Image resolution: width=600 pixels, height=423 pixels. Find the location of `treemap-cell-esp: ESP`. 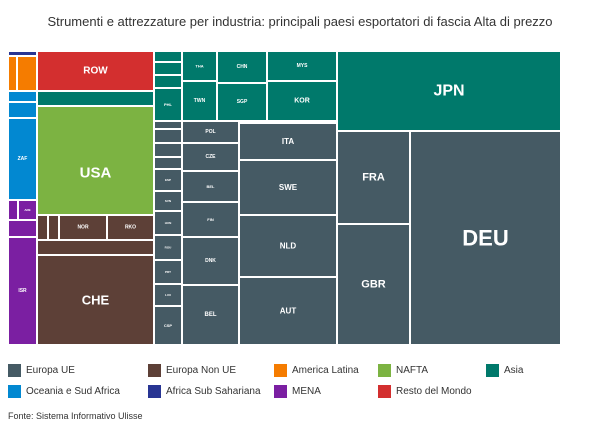

treemap-cell-esp: ESP is located at coordinates (168, 180).